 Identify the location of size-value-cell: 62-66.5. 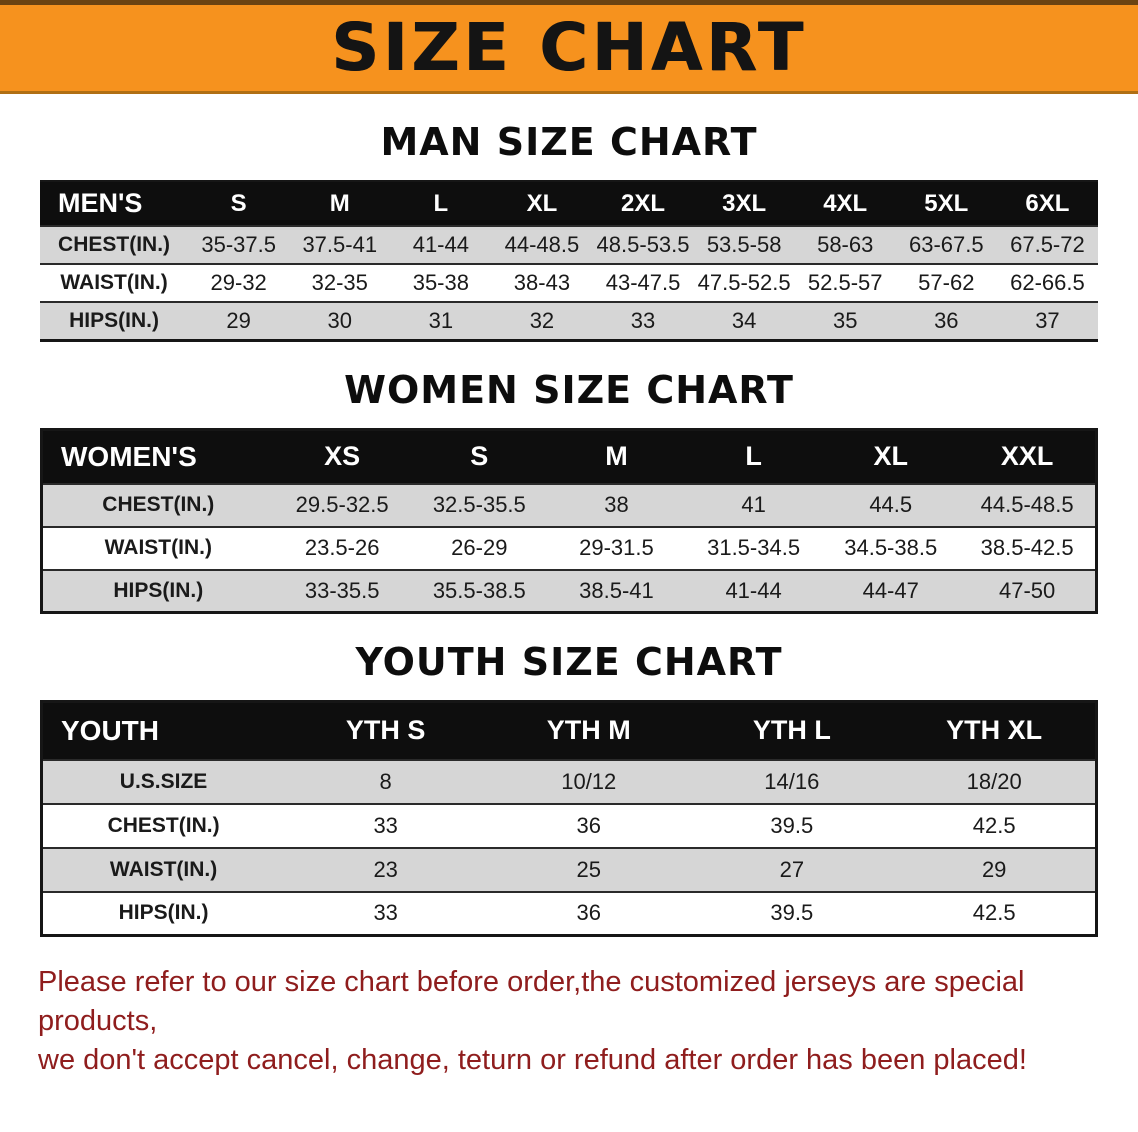
(1047, 283).